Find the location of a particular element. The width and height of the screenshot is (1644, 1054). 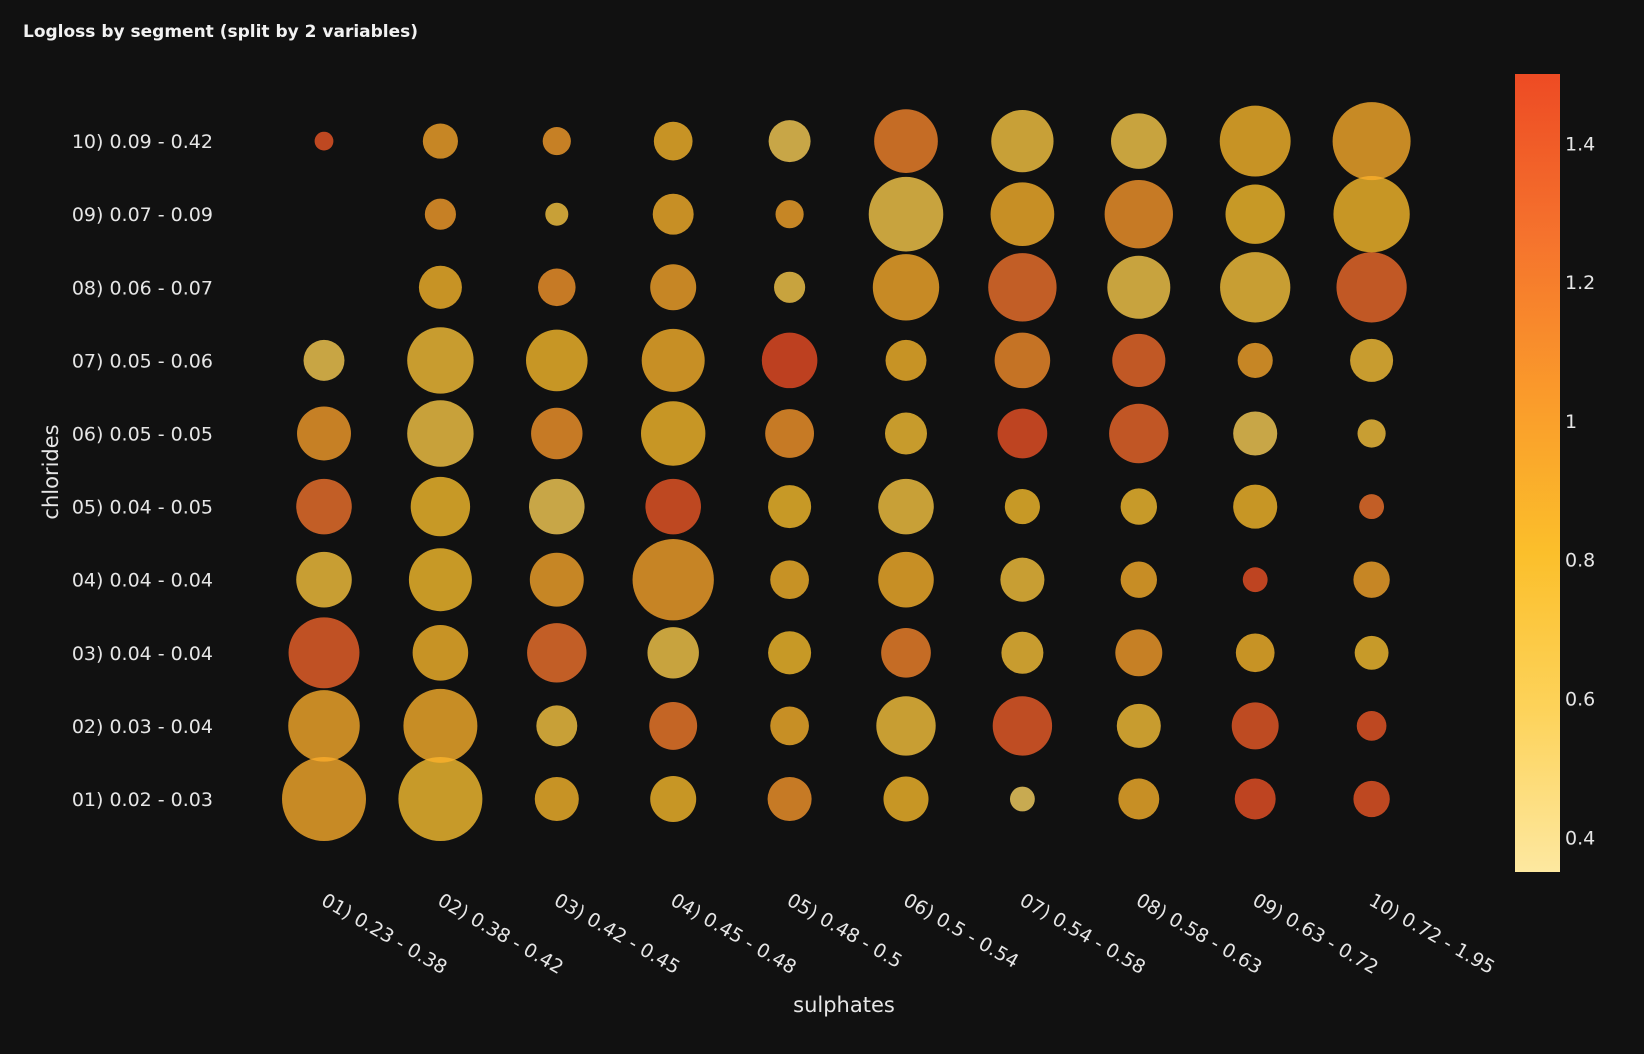

bubble-05) 0.48 - 0.5-08) 0.06 - 0.07 is located at coordinates (790, 287).